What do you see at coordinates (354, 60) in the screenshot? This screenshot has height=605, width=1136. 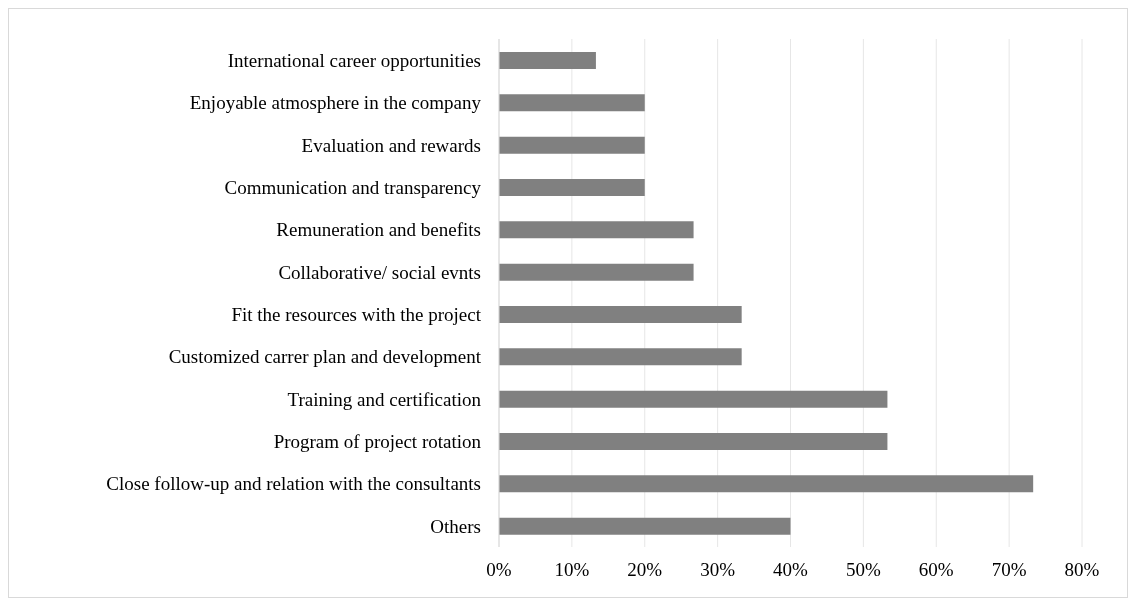 I see `y-tick-label: International career opportunities` at bounding box center [354, 60].